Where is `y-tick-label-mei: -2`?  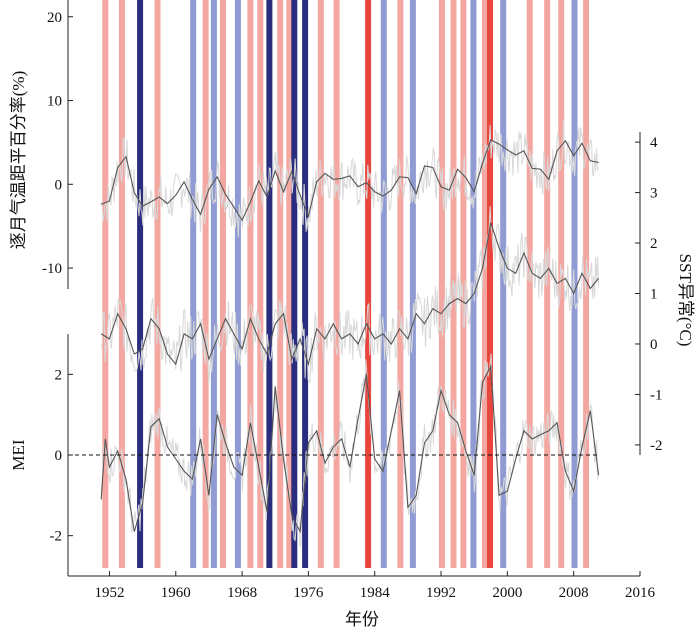 y-tick-label-mei: -2 is located at coordinates (56, 537).